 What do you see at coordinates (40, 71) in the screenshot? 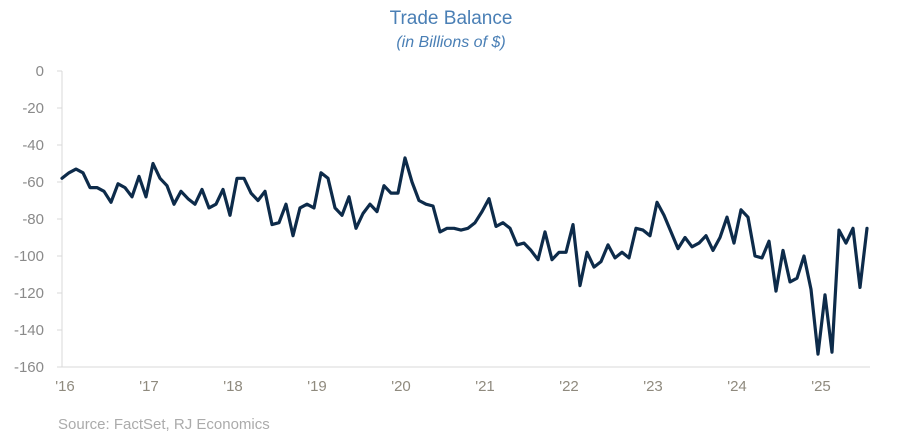
I see `y-tick-label: 0` at bounding box center [40, 71].